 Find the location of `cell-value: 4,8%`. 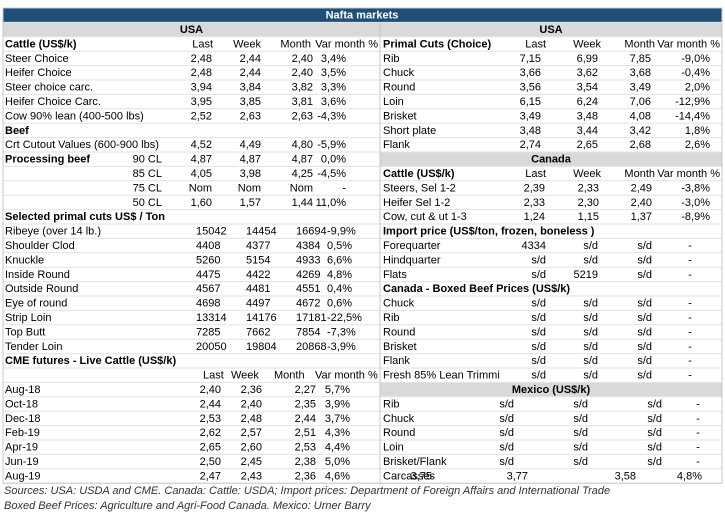

cell-value: 4,8% is located at coordinates (339, 275).